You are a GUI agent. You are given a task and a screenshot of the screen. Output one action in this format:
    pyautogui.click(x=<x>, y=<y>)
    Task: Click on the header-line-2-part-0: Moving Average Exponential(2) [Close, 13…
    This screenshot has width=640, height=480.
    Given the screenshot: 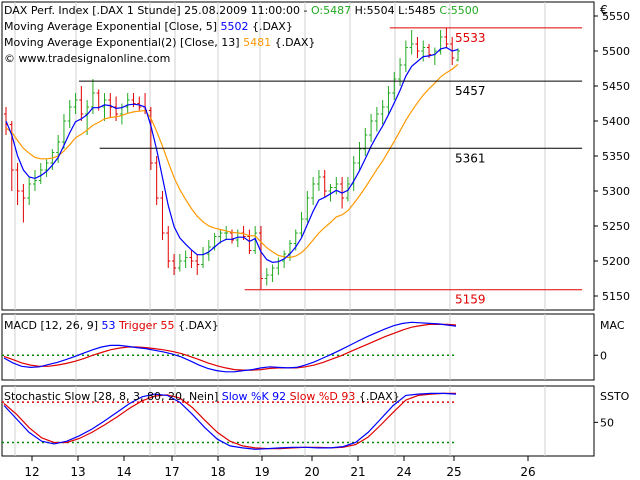 What is the action you would take?
    pyautogui.click(x=123, y=42)
    